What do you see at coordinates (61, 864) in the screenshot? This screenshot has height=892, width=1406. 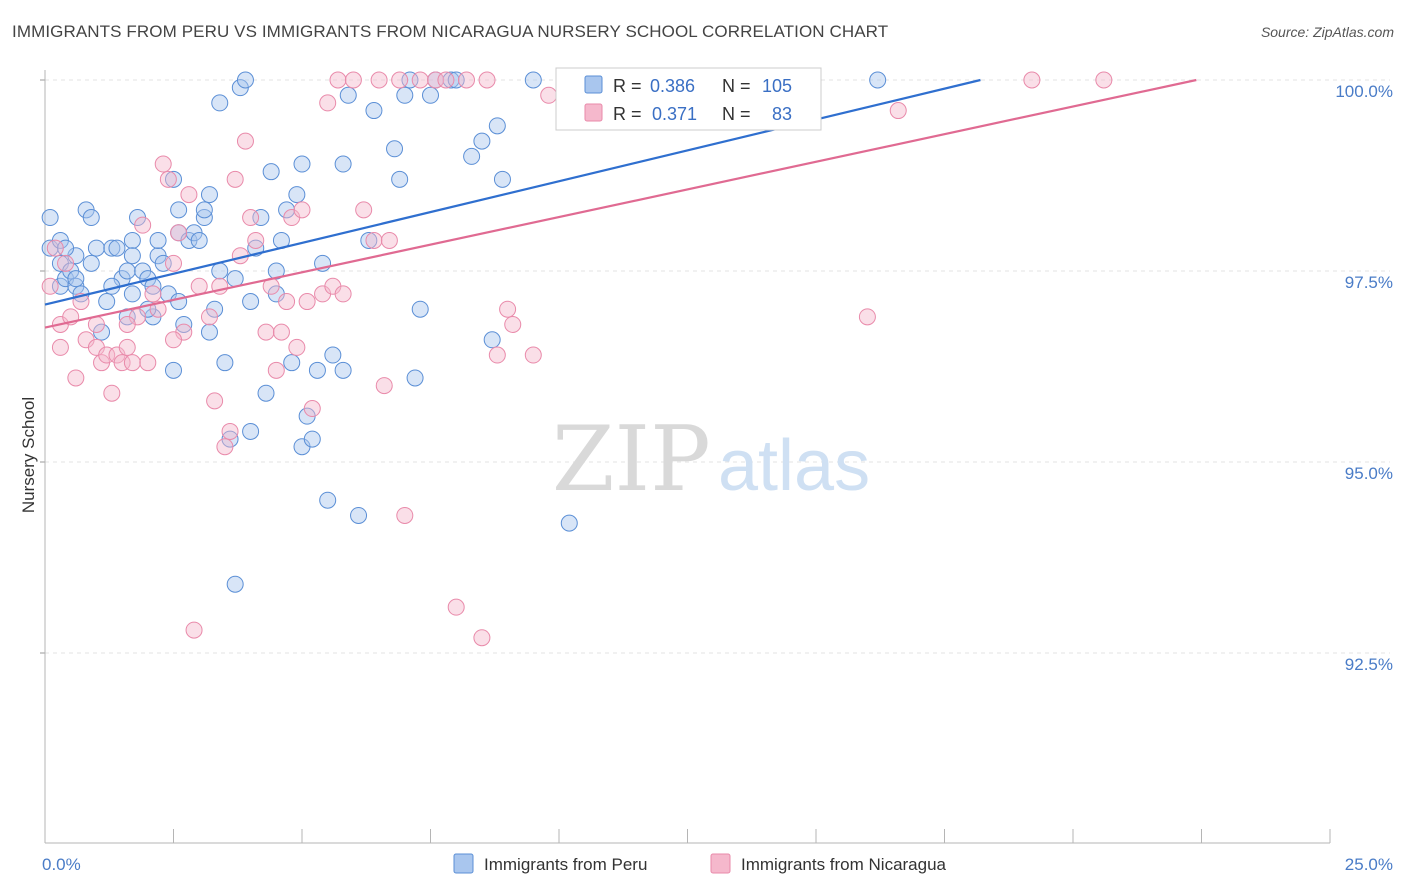 I see `x-tick-label-min: 0.0%` at bounding box center [61, 864].